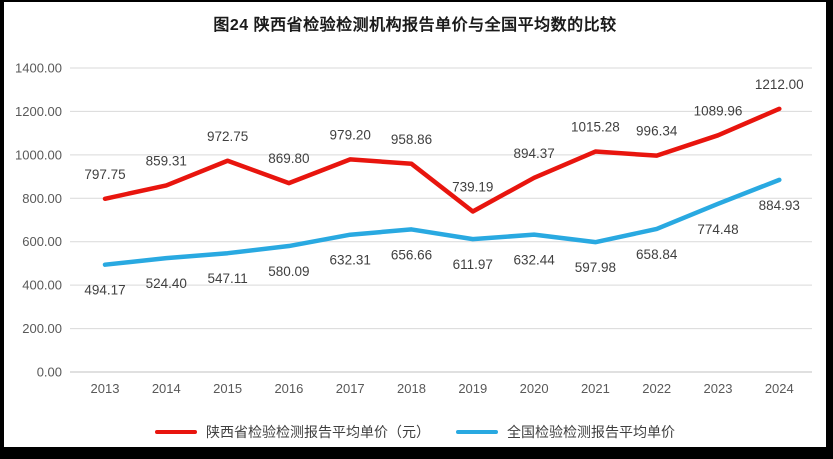  Describe the element at coordinates (477, 432) in the screenshot. I see `legend-line-swatch-national` at that location.